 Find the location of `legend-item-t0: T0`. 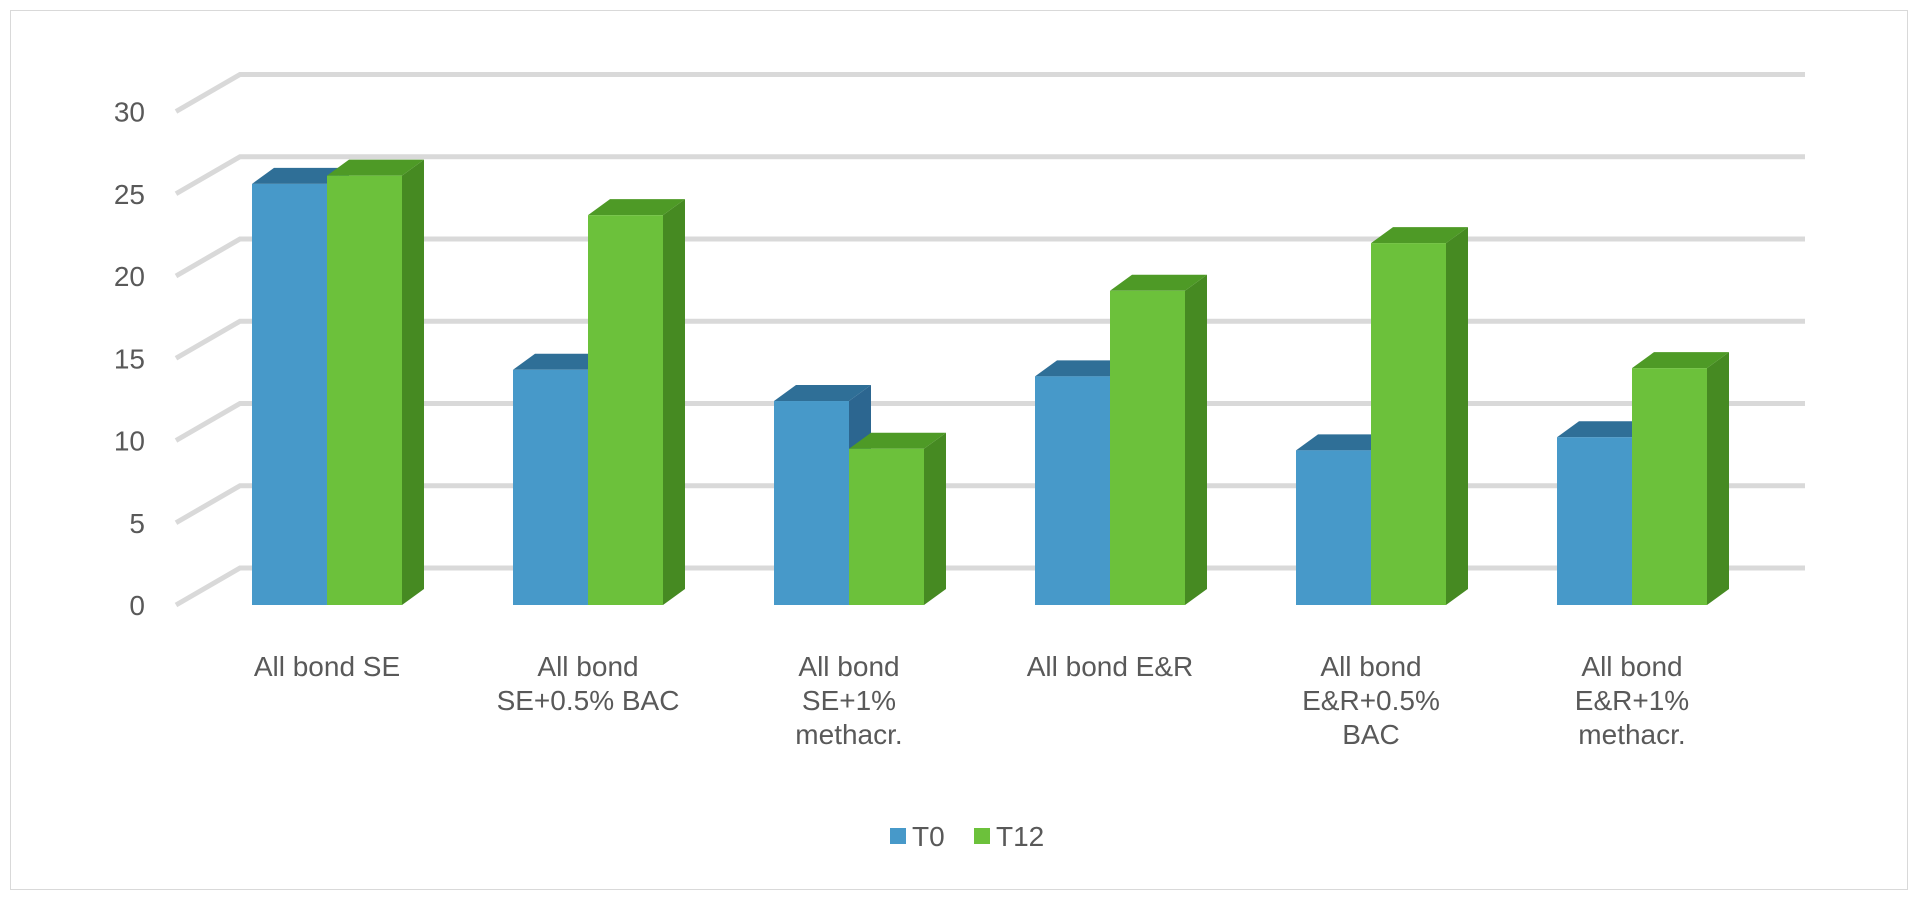

legend-item-t0: T0 is located at coordinates (917, 836).